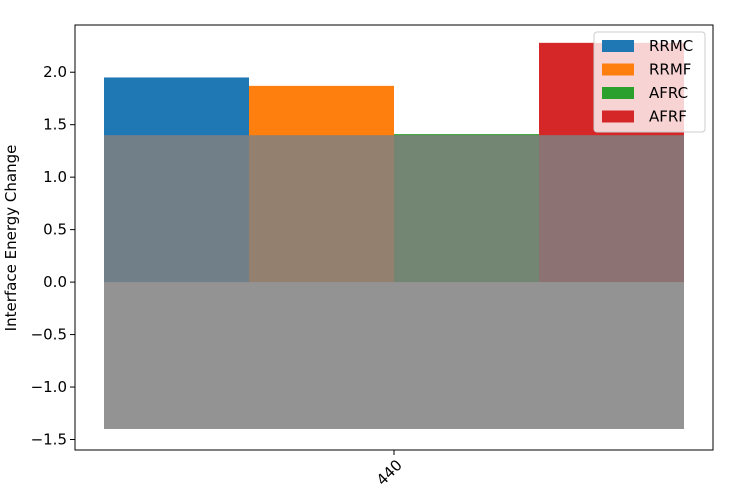 The height and width of the screenshot is (500, 750). I want to click on y-tick-label: 1.0, so click(55, 177).